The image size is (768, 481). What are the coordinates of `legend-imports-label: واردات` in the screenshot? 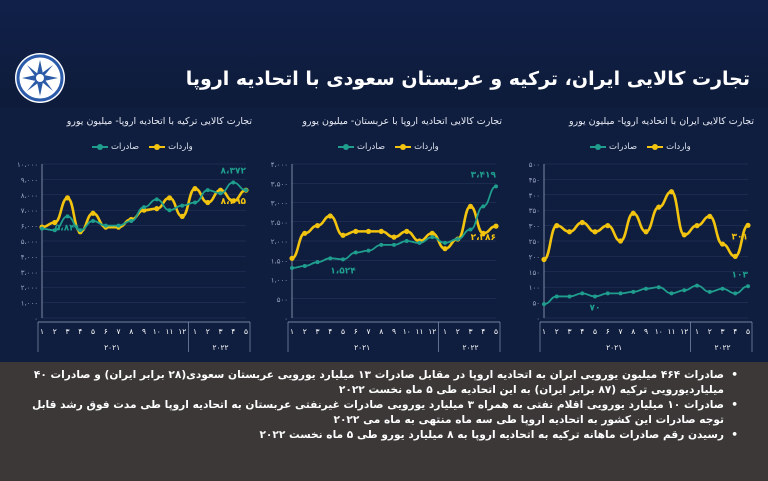 It's located at (426, 147).